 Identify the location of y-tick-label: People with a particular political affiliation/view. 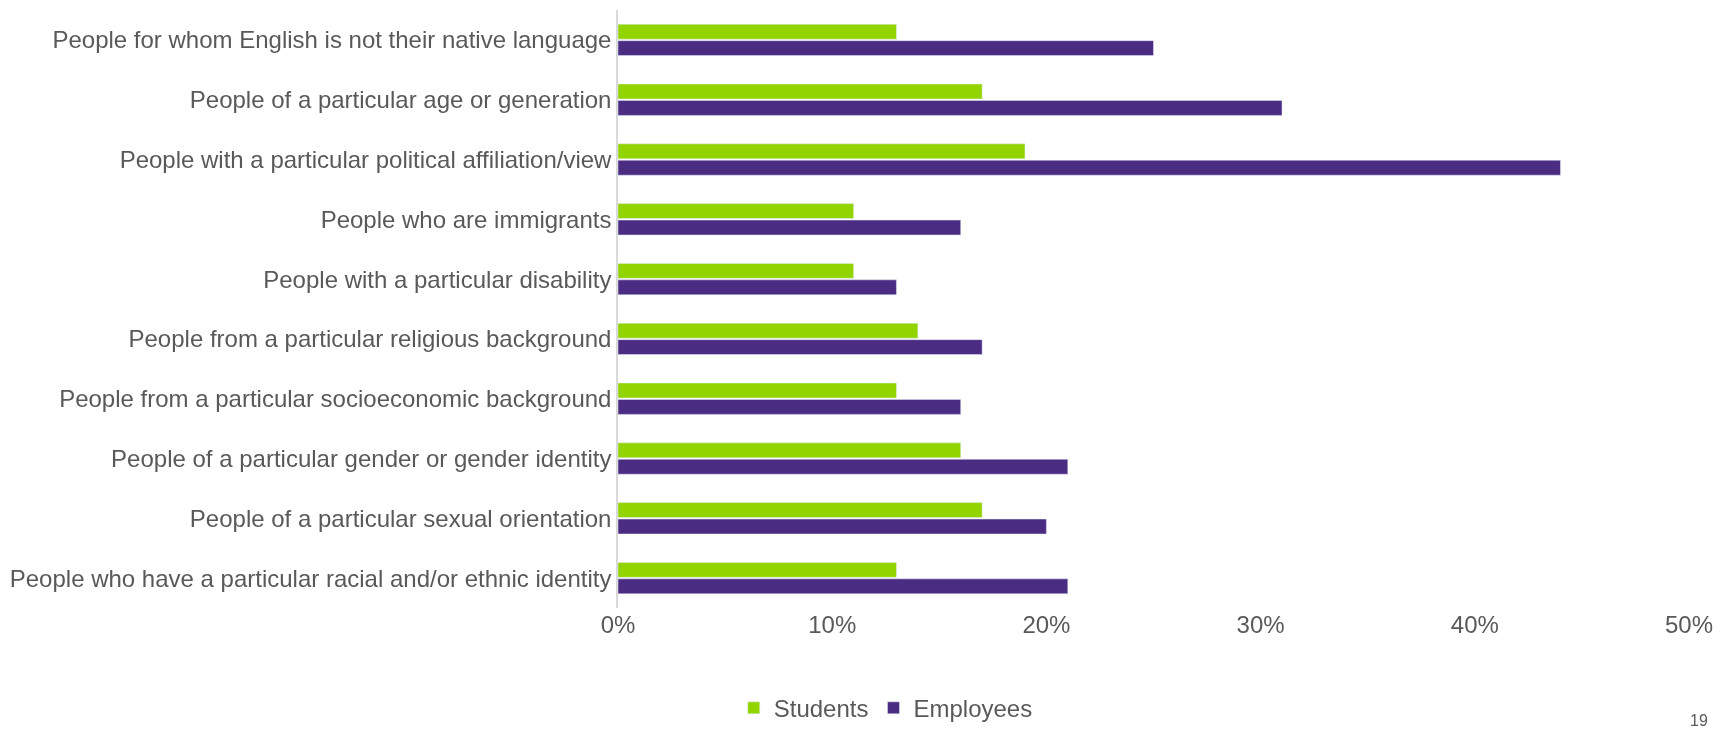
(366, 159).